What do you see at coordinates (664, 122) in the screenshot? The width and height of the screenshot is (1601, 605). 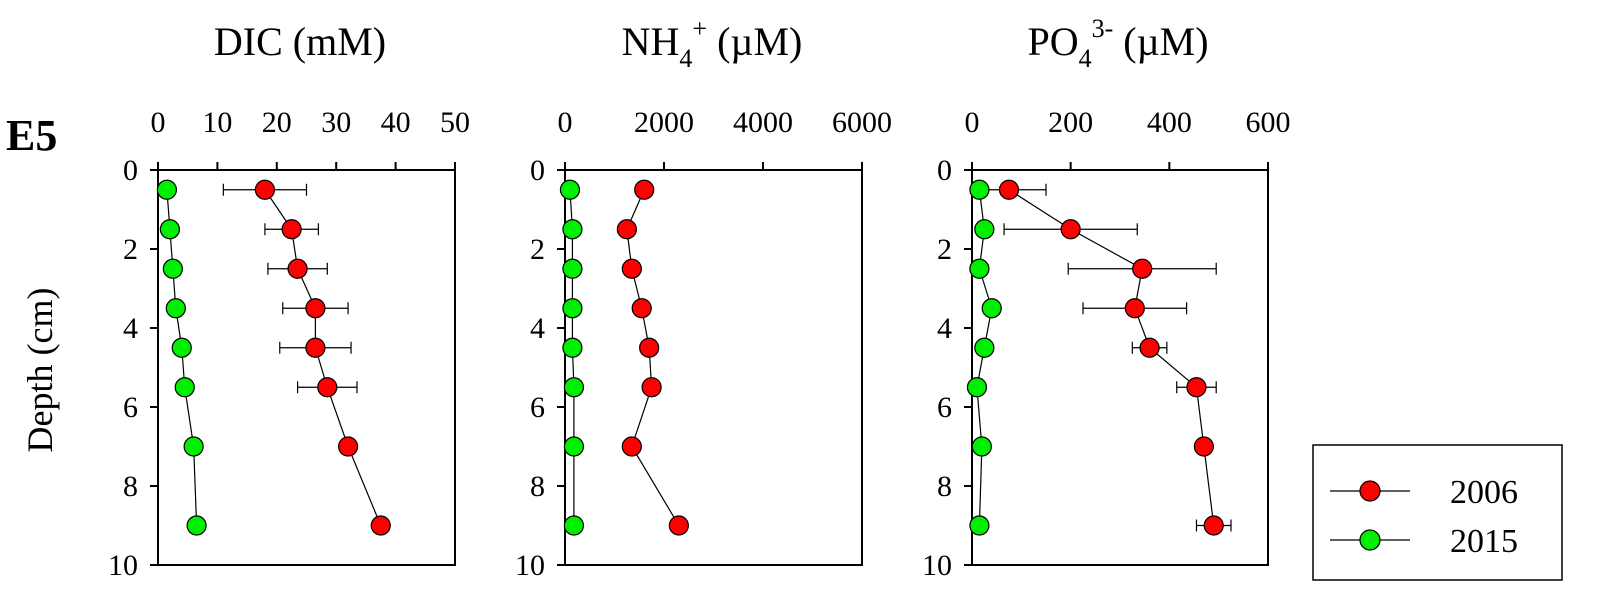 I see `x-tick-label: 2000` at bounding box center [664, 122].